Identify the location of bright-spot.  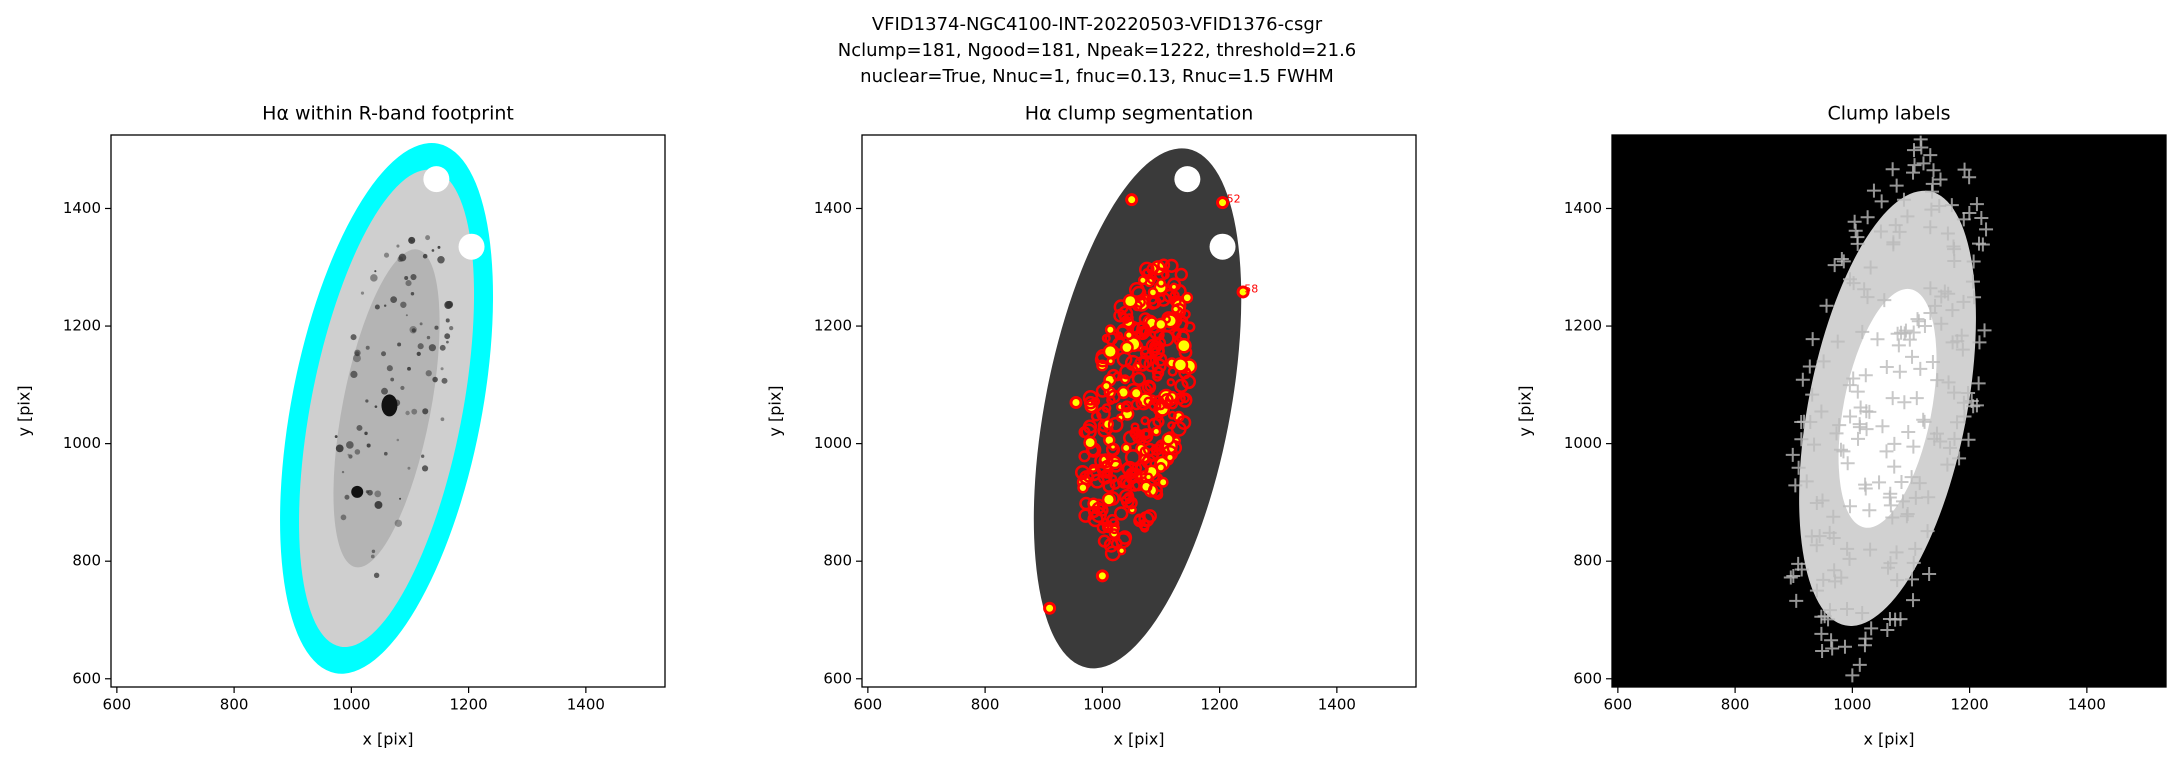
(357, 491).